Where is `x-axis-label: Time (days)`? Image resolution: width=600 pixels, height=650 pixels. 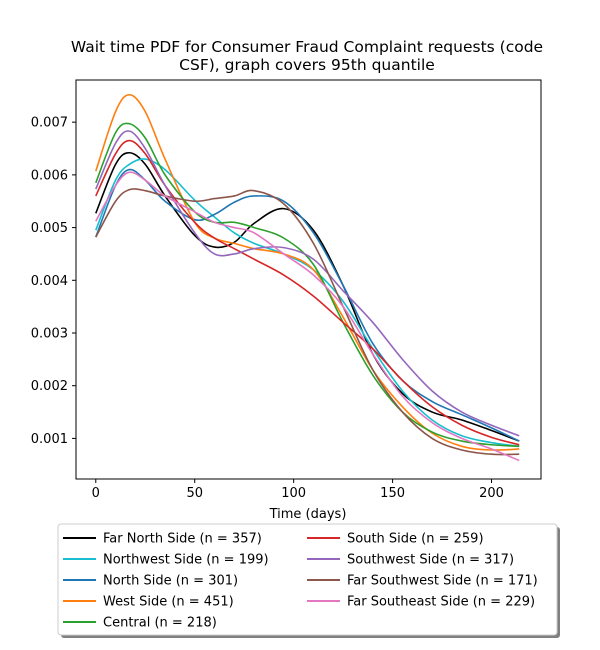 x-axis-label: Time (days) is located at coordinates (308, 514).